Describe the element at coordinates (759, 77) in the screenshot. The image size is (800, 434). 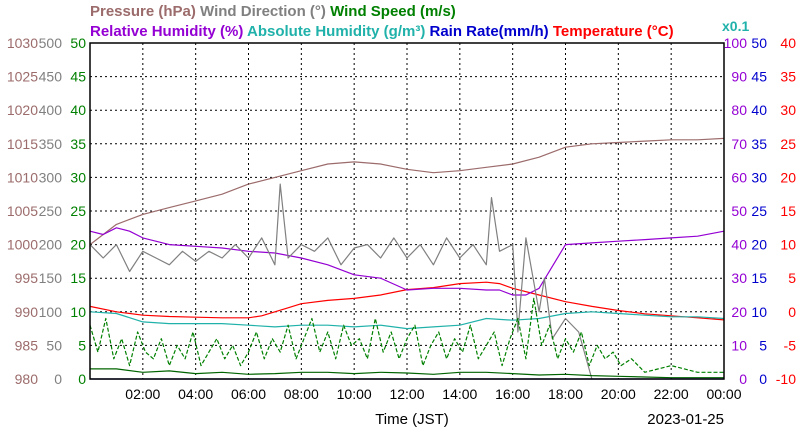
I see `rain-tick-label: 45` at that location.